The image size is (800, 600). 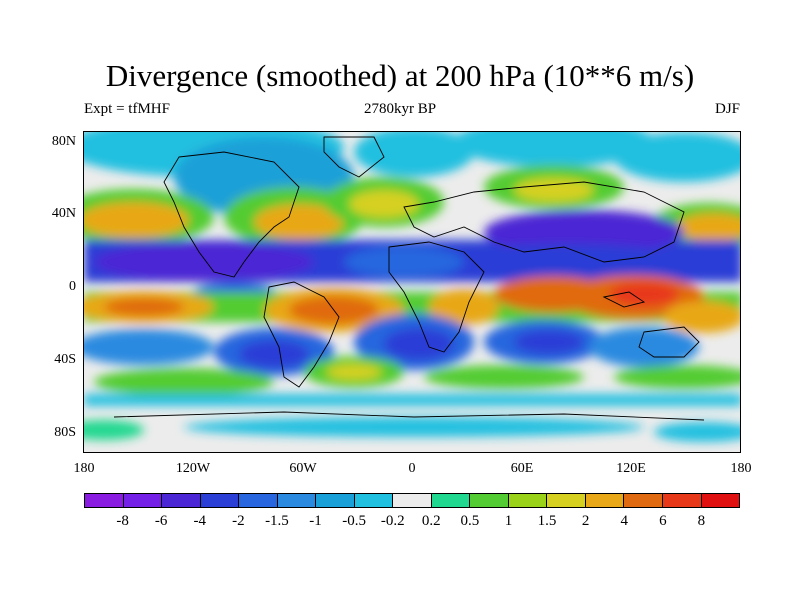 I want to click on x-tick-label: 60E, so click(x=522, y=468).